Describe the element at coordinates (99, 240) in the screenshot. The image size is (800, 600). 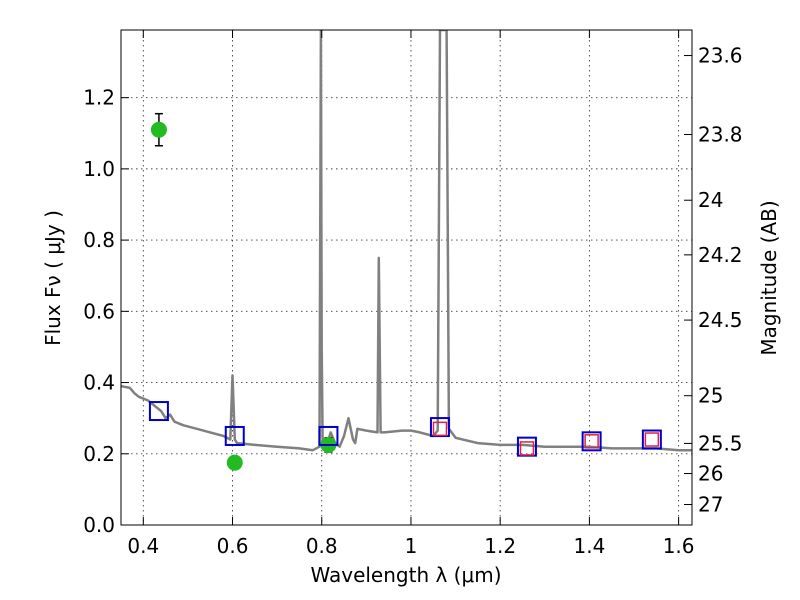
I see `y-tick-label: 0.8` at that location.